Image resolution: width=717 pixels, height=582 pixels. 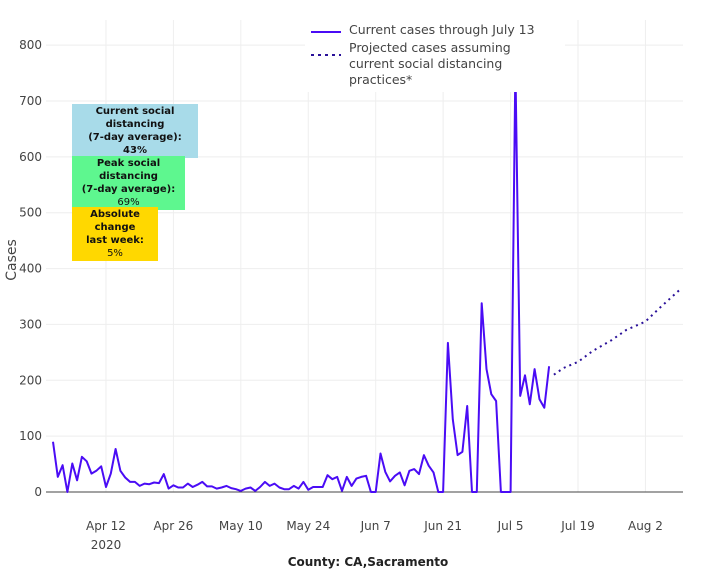 What do you see at coordinates (510, 526) in the screenshot?
I see `x-tick-label: Jul 5` at bounding box center [510, 526].